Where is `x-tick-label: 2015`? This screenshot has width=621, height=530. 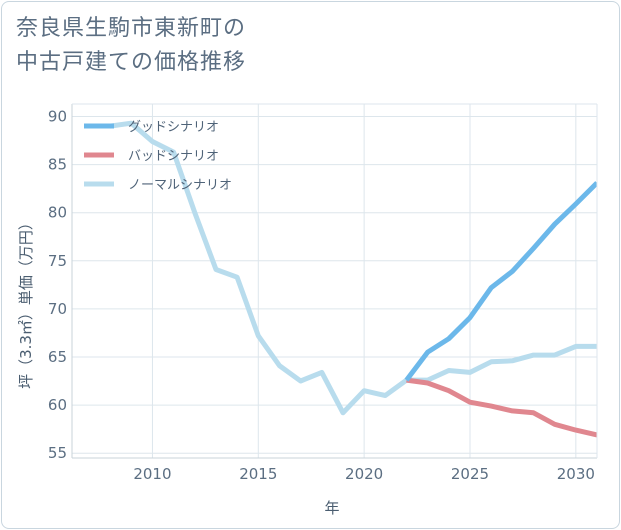 x-tick-label: 2015 is located at coordinates (258, 474).